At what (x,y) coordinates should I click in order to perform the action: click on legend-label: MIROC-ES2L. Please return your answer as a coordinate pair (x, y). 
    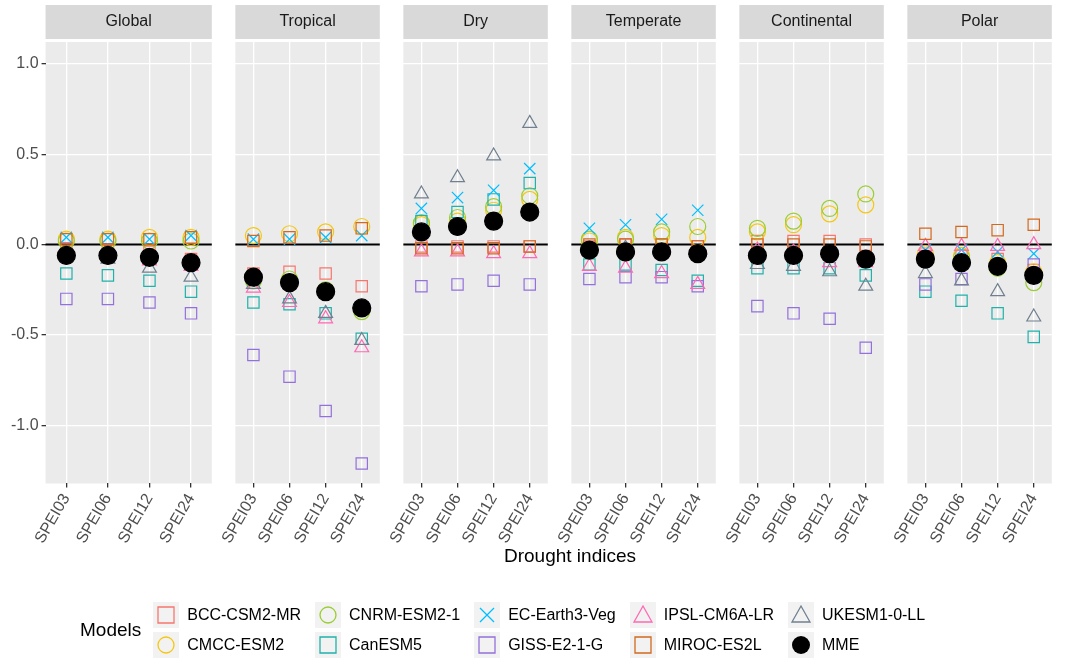
    Looking at the image, I should click on (712, 645).